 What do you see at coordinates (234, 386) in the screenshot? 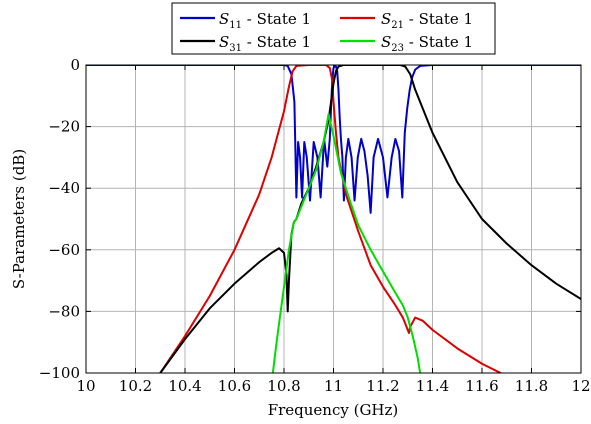
I see `x-tick-label: 10.6` at bounding box center [234, 386].